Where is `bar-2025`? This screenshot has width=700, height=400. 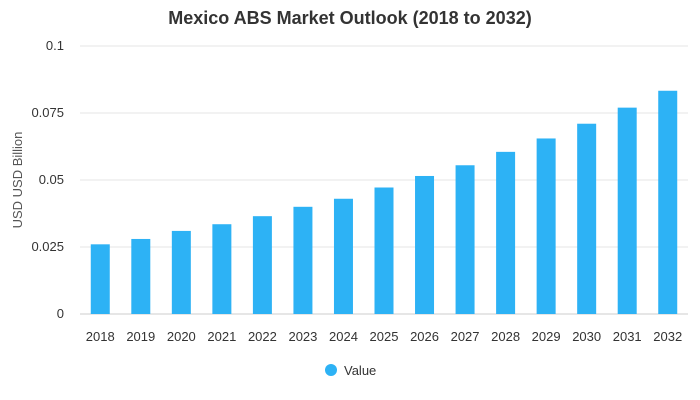 bar-2025 is located at coordinates (384, 250).